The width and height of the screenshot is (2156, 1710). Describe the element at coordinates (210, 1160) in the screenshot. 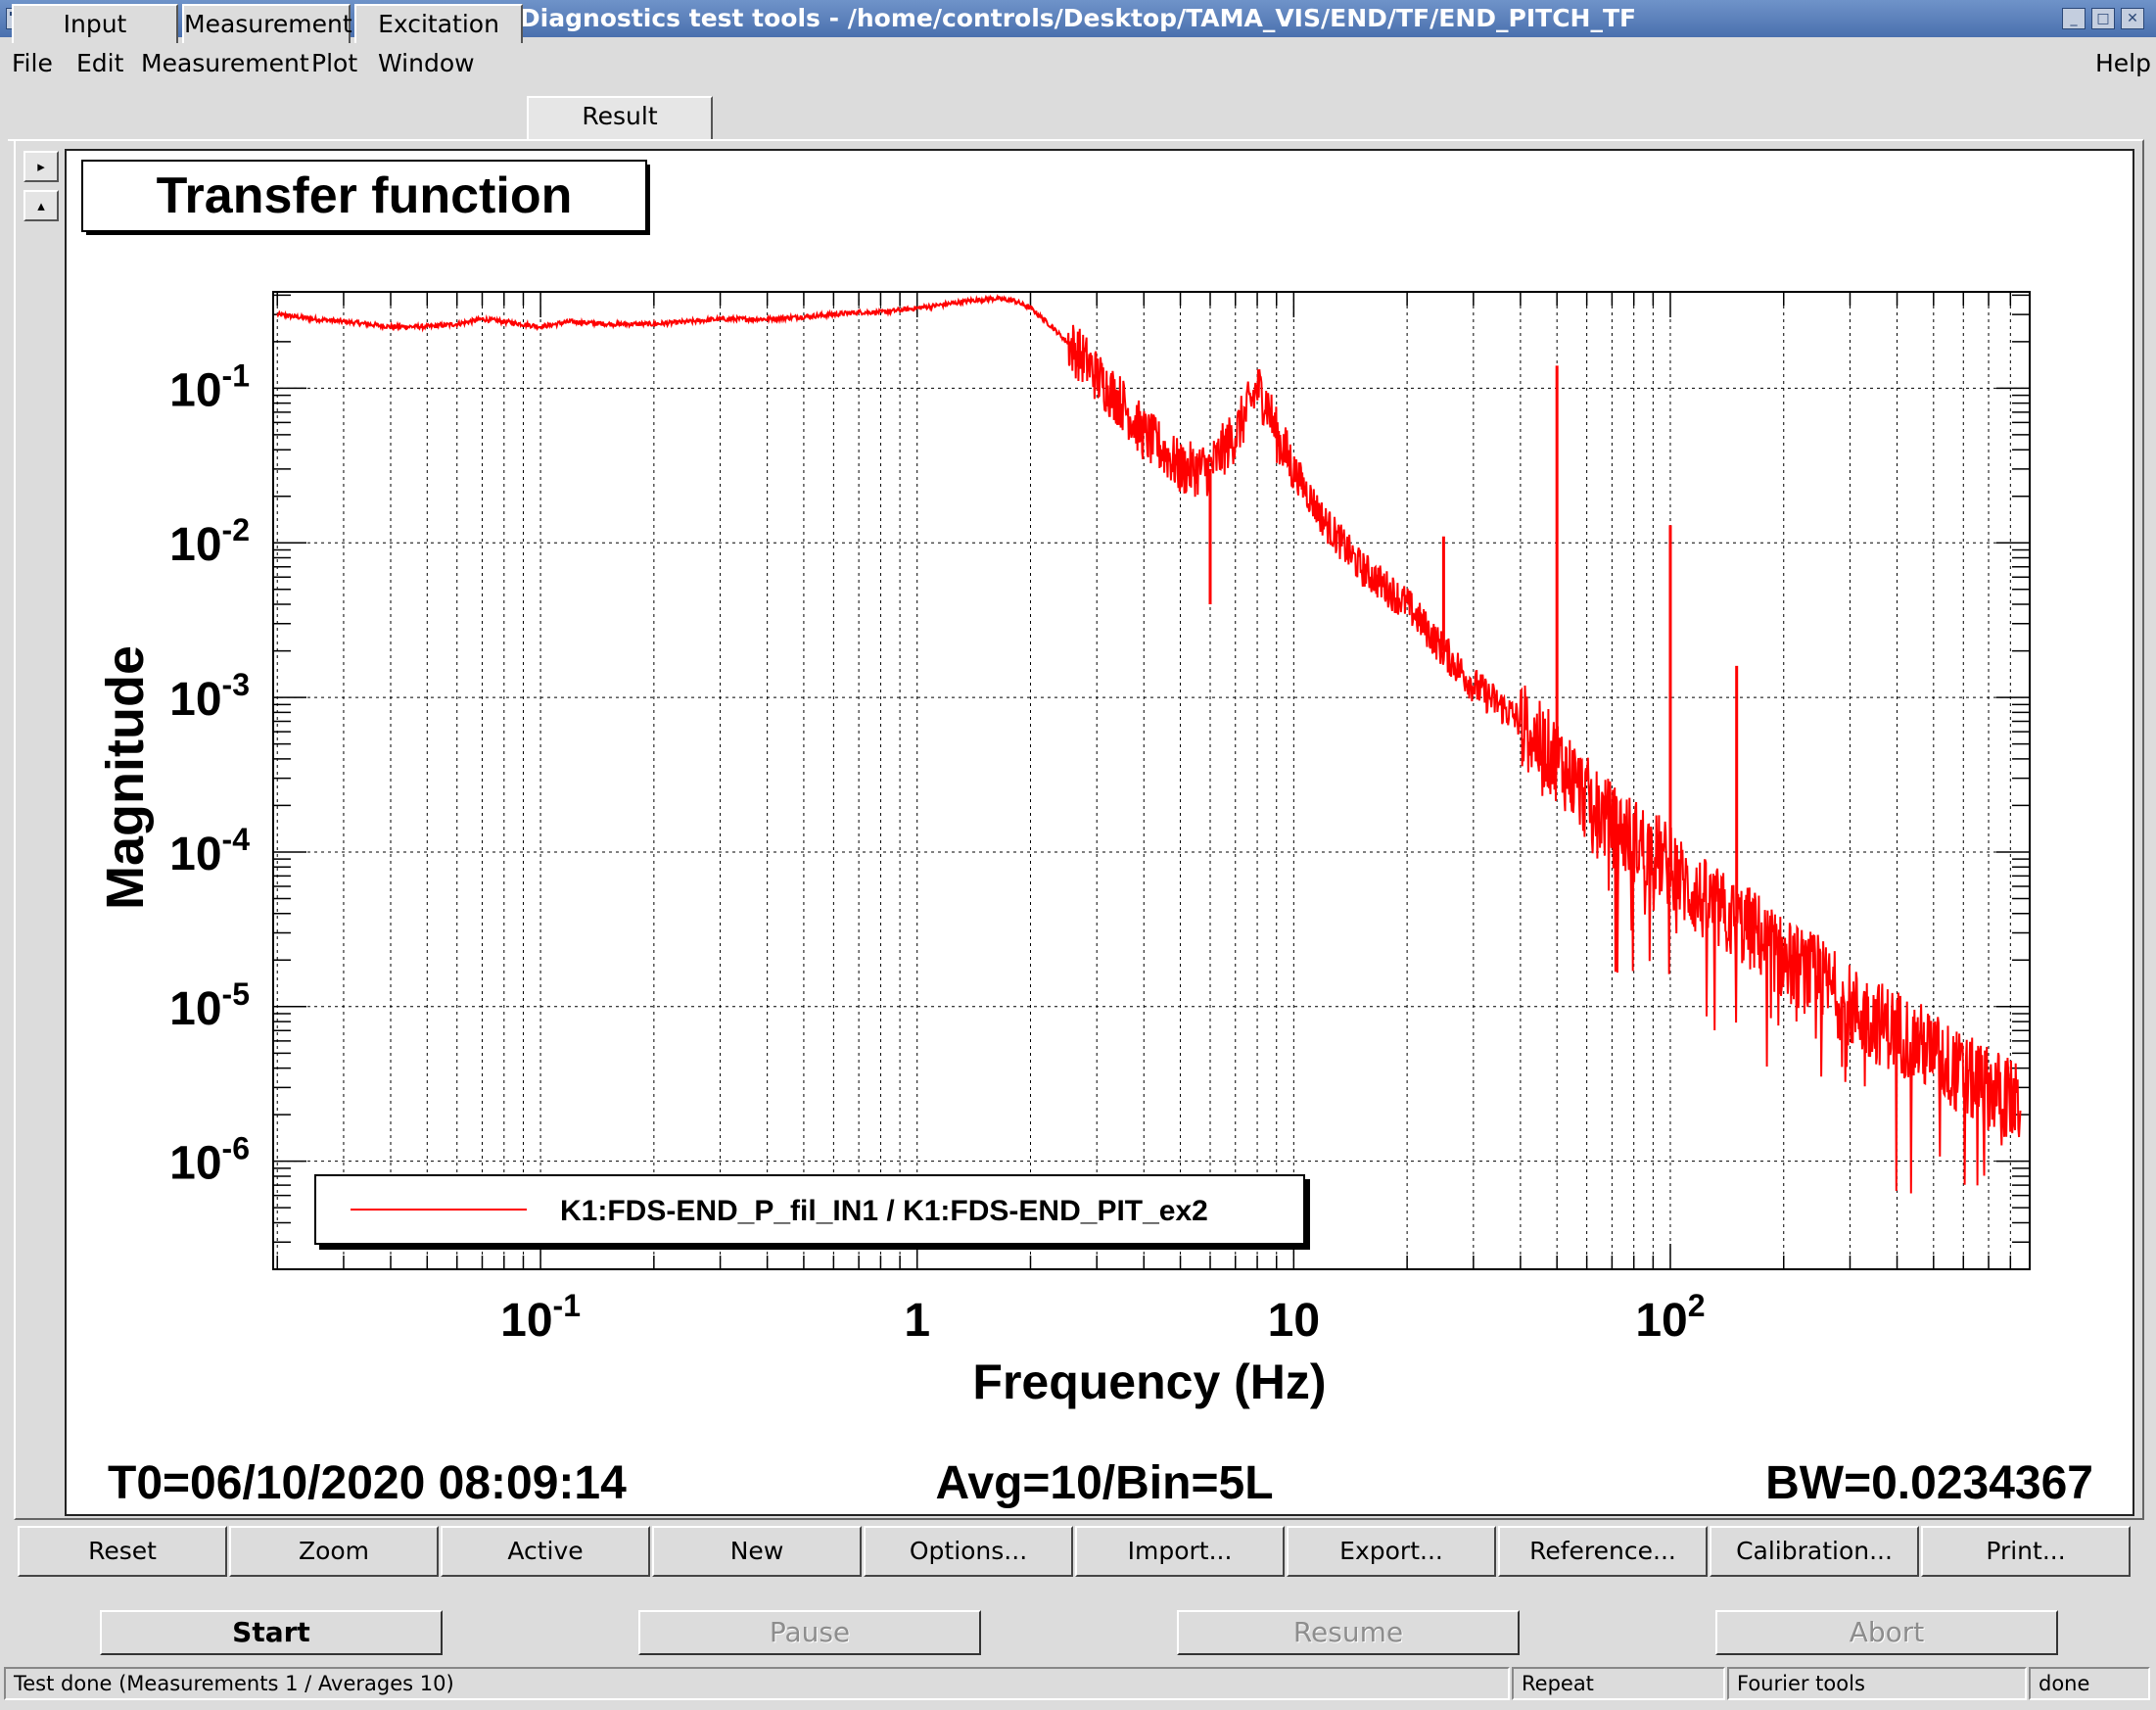

I see `y-tick-label: 10⁻⁶` at that location.